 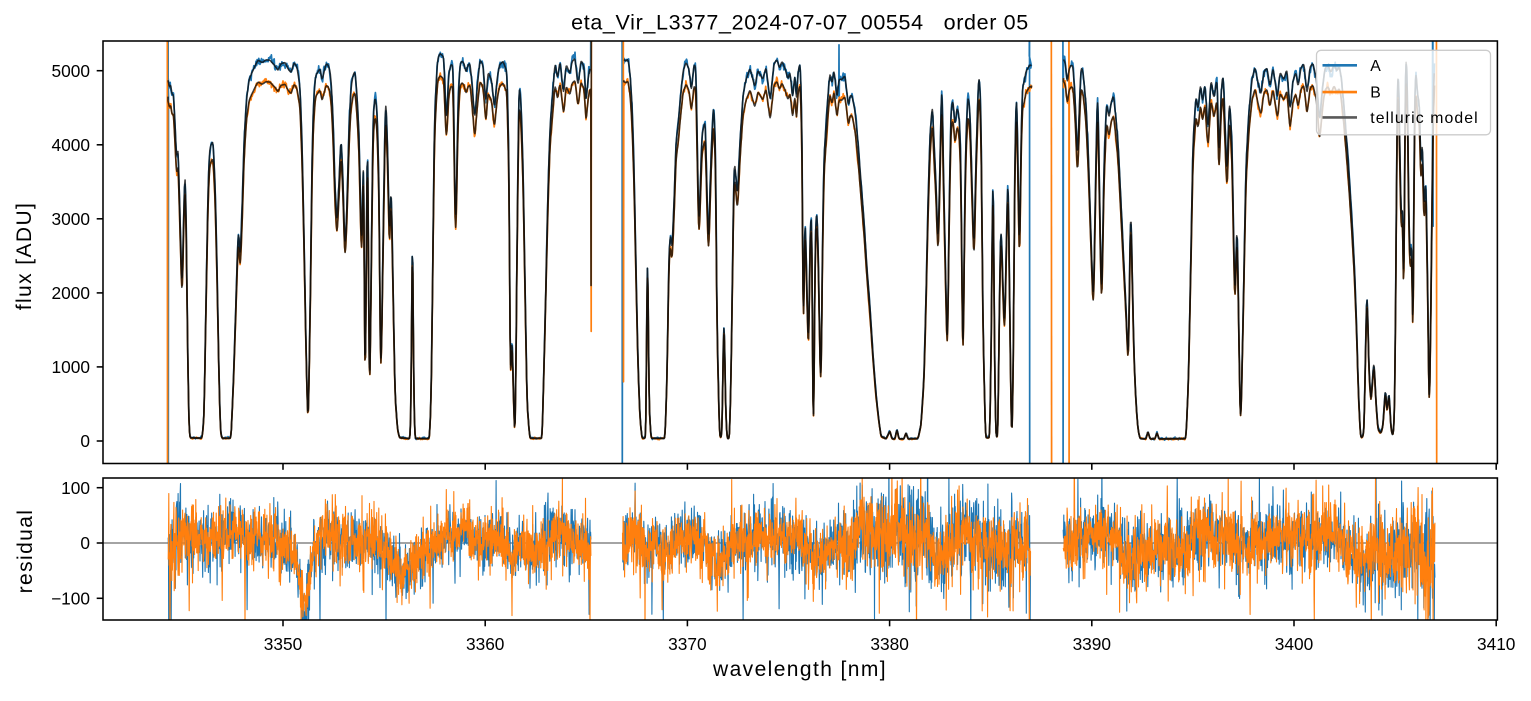 What do you see at coordinates (1294, 644) in the screenshot?
I see `svg-text: 3400` at bounding box center [1294, 644].